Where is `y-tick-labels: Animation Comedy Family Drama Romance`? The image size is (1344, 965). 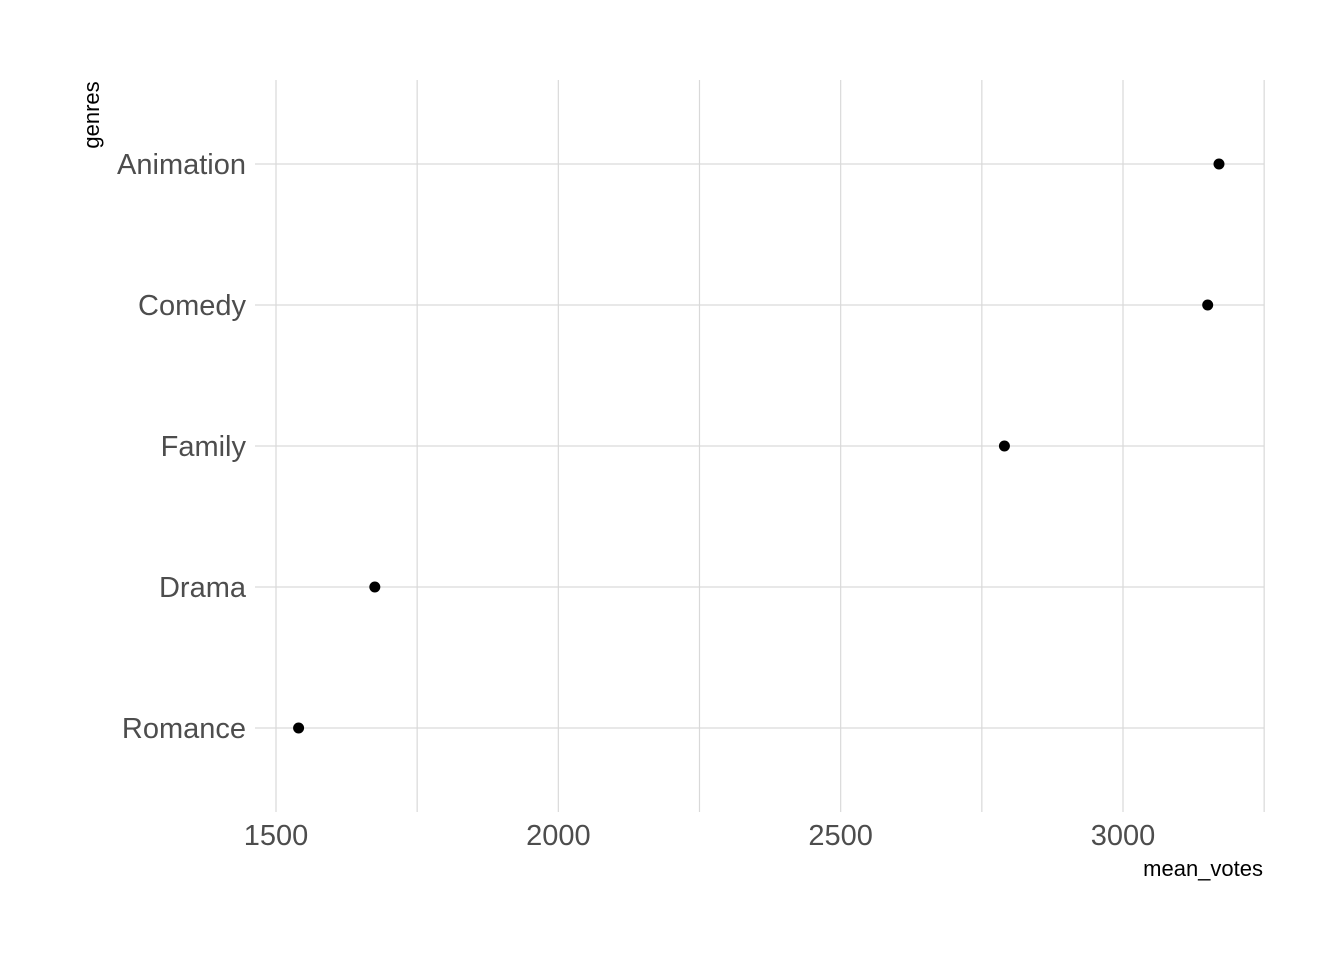 y-tick-labels: Animation Comedy Family Drama Romance is located at coordinates (182, 447).